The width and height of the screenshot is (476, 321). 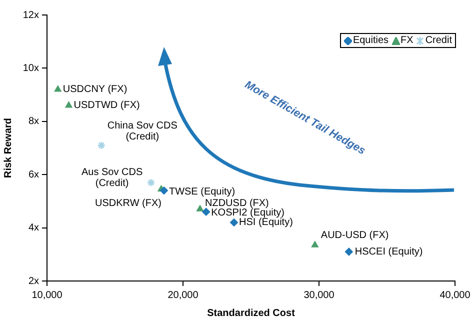 I want to click on y-tick-label: 4x, so click(x=33, y=228).